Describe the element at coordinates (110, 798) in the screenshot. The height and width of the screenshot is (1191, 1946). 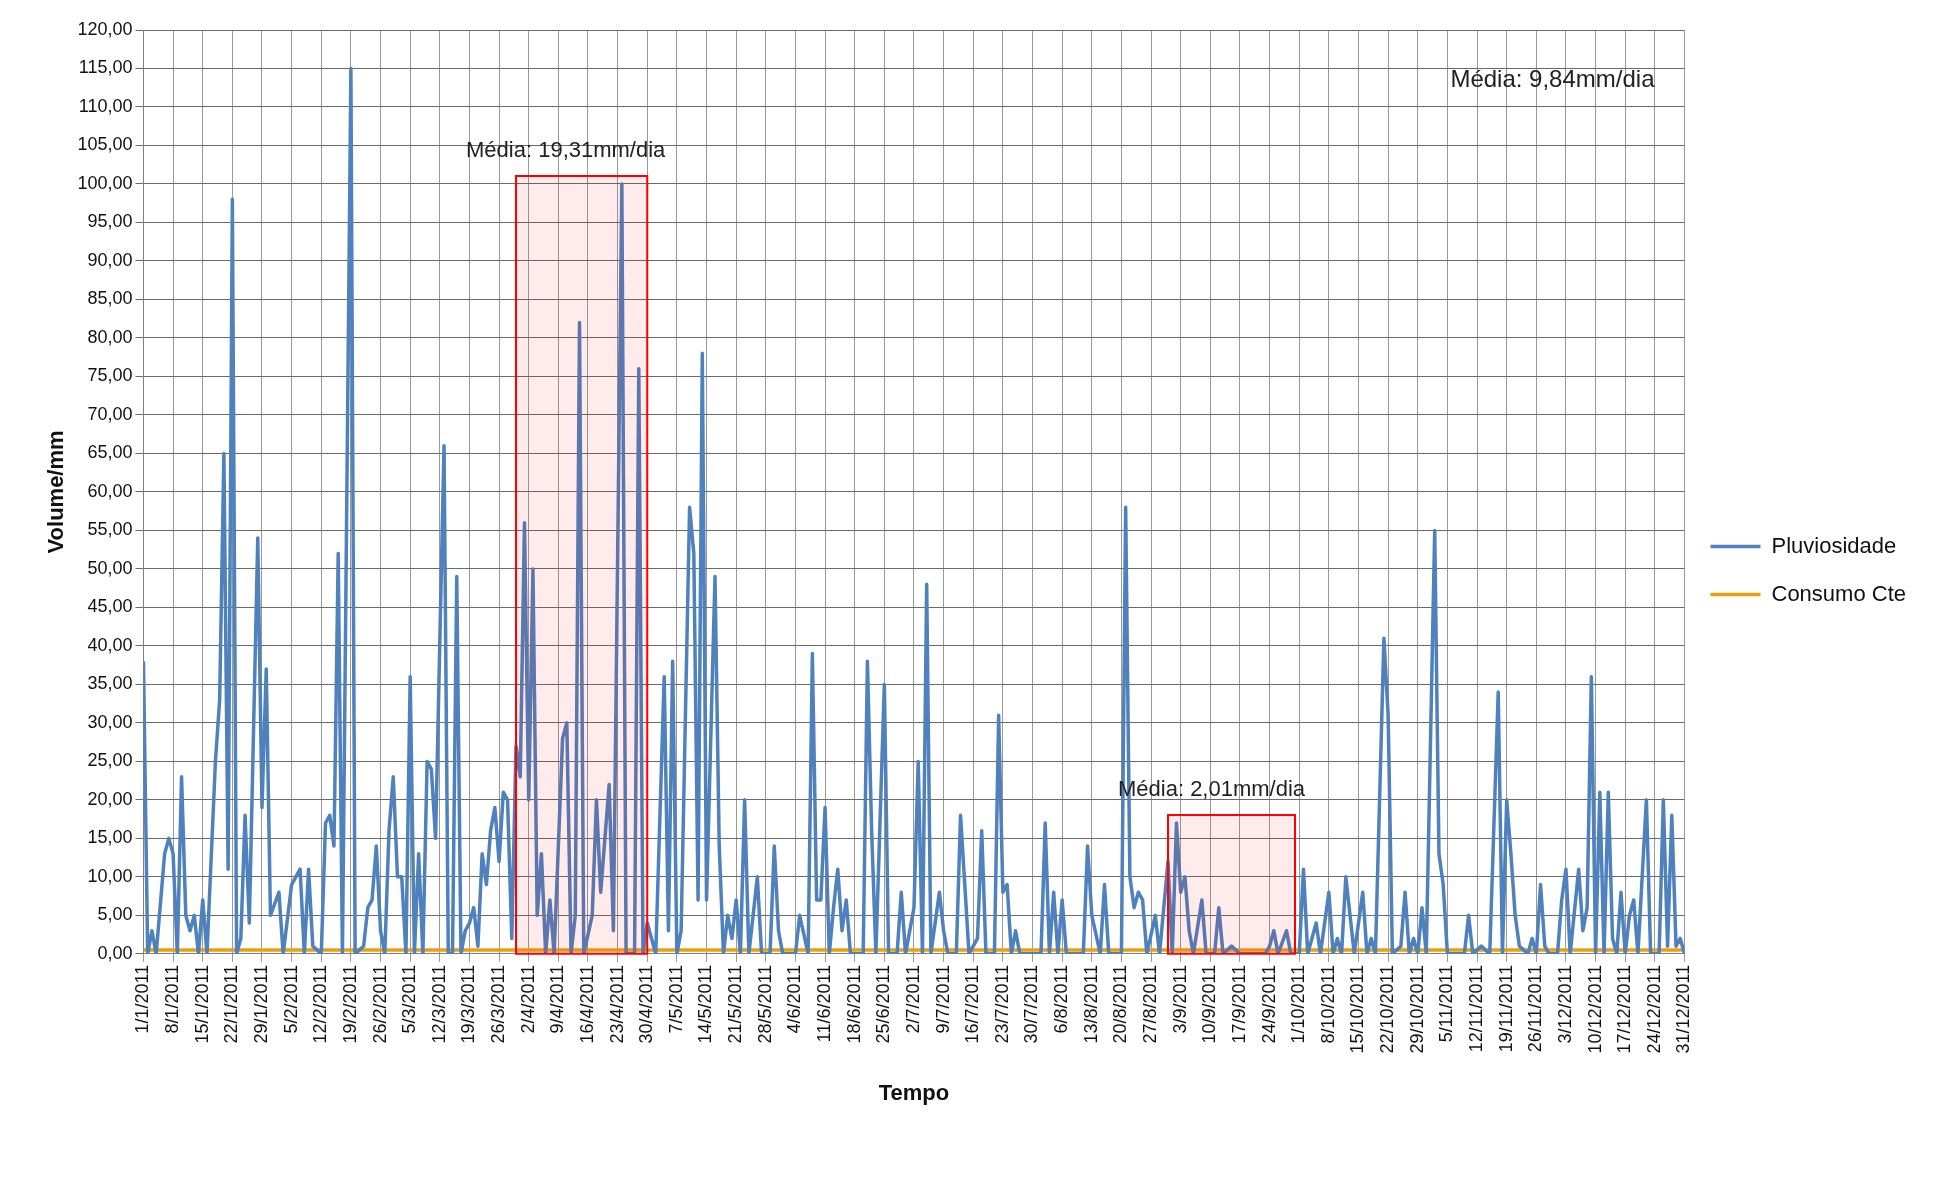
I see `y-tick-label: 20,00` at that location.